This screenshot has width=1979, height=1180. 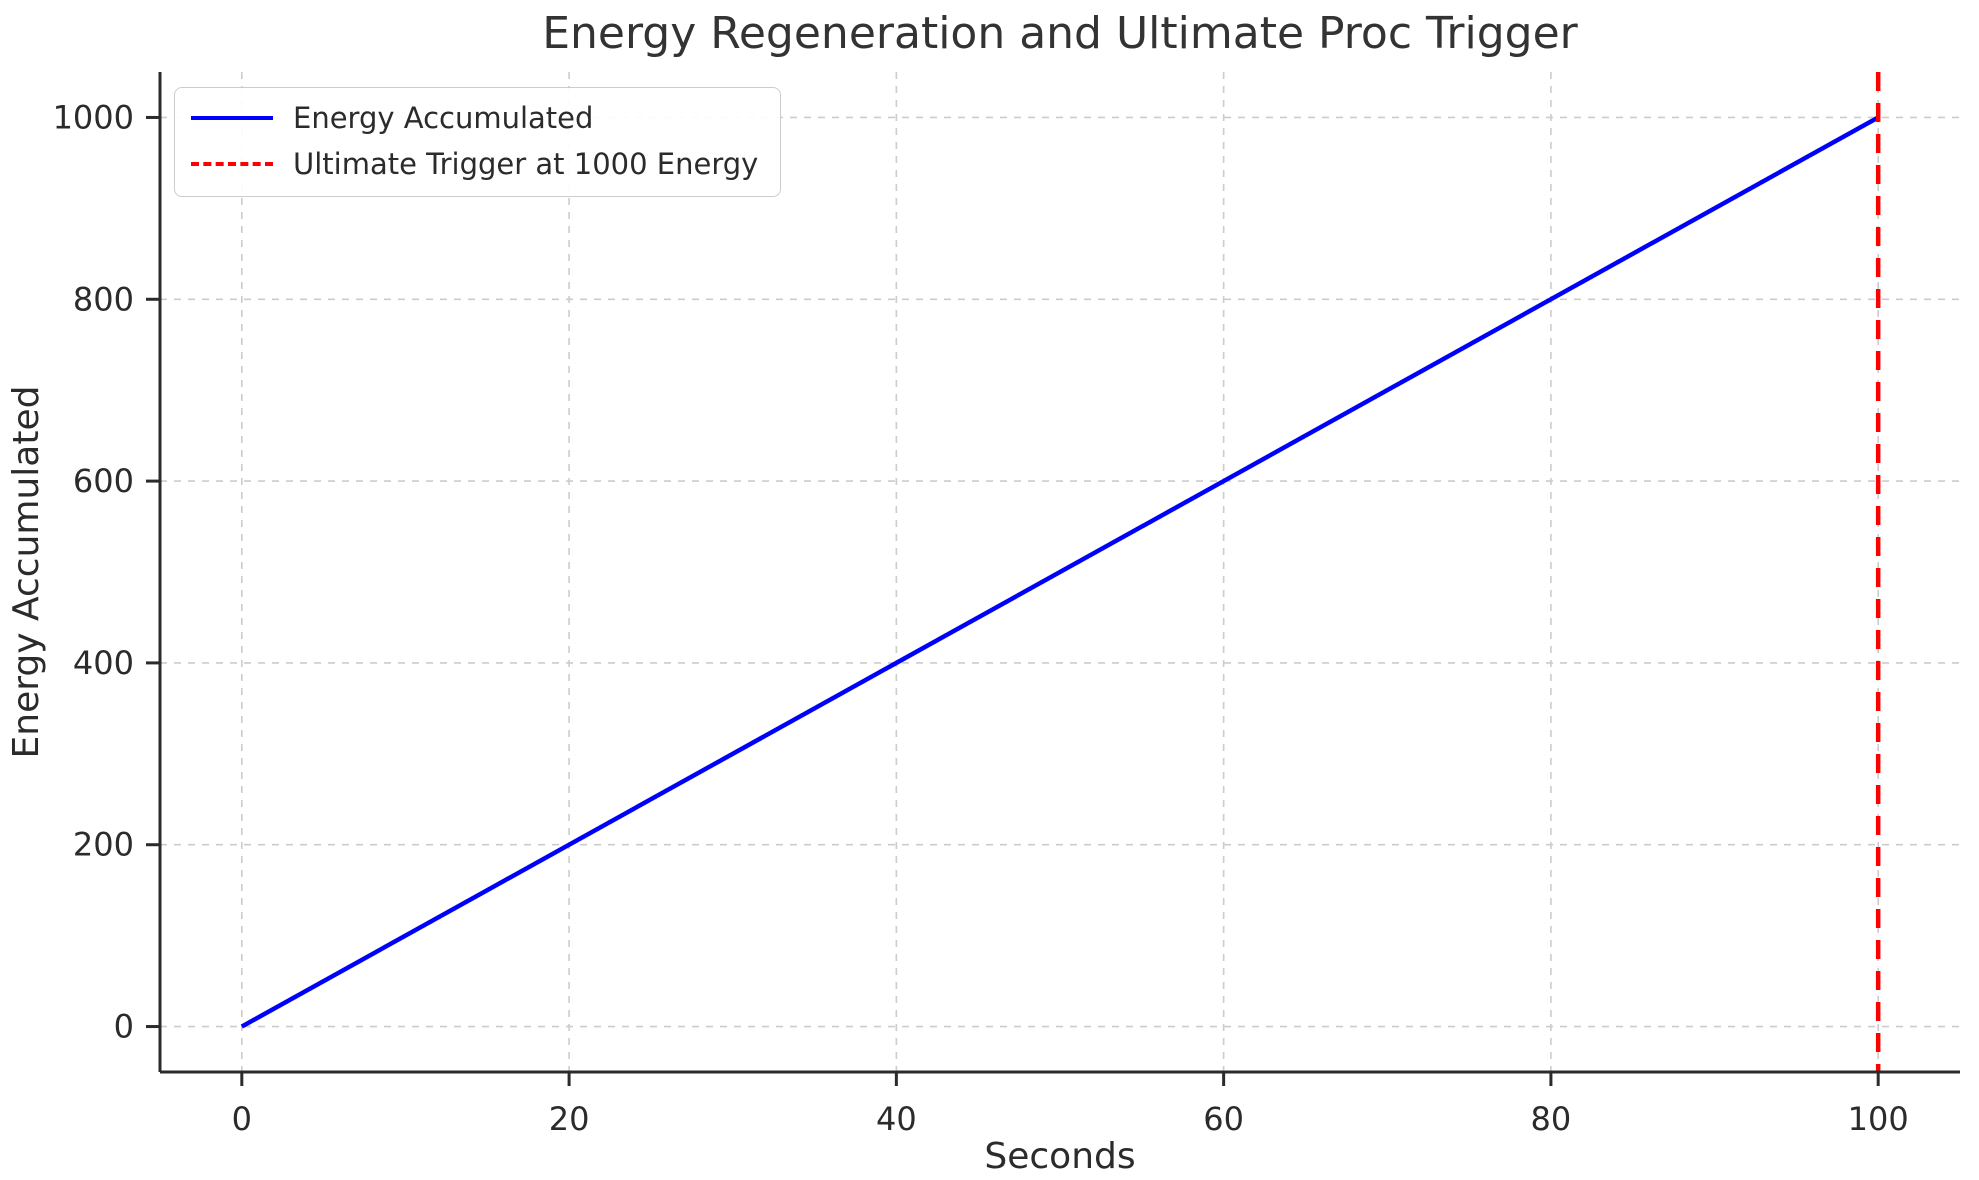 What do you see at coordinates (1551, 1119) in the screenshot?
I see `x-tick-label: 80` at bounding box center [1551, 1119].